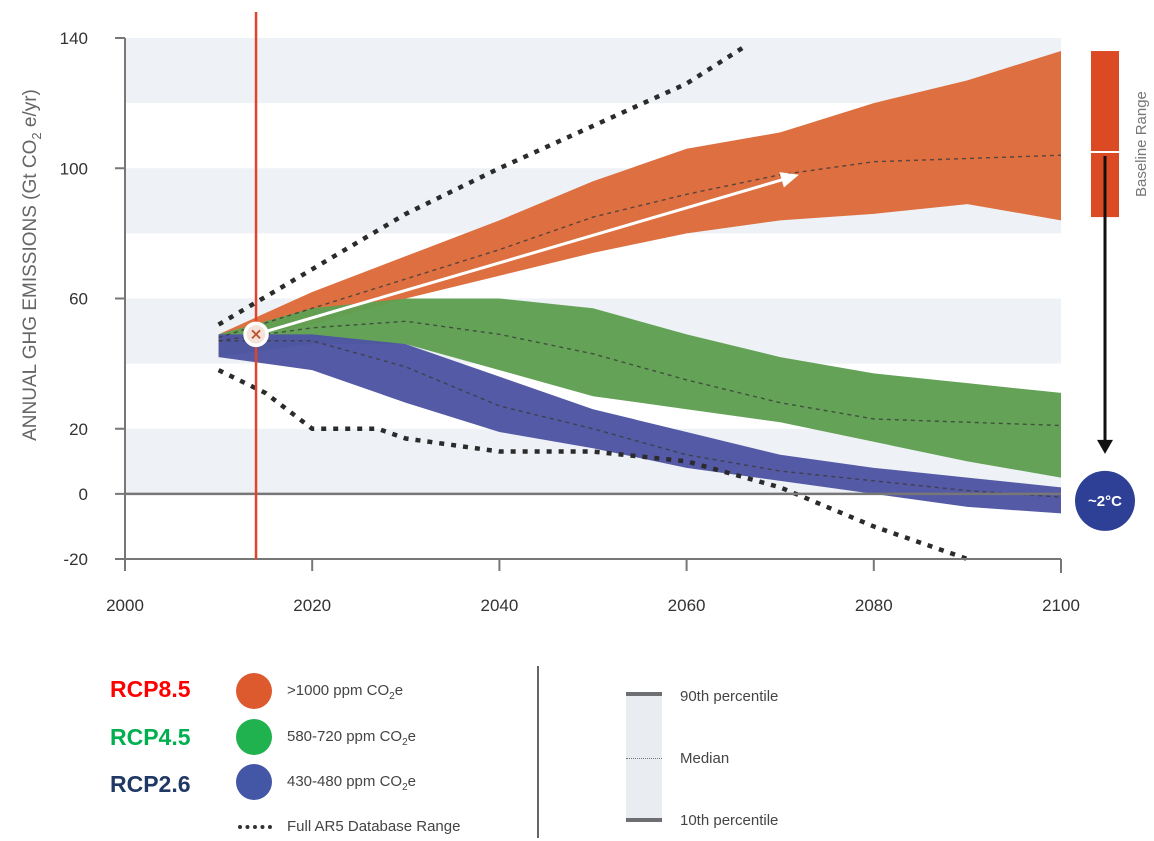 Image resolution: width=1154 pixels, height=841 pixels. What do you see at coordinates (78, 299) in the screenshot?
I see `y-tick-label: 60` at bounding box center [78, 299].